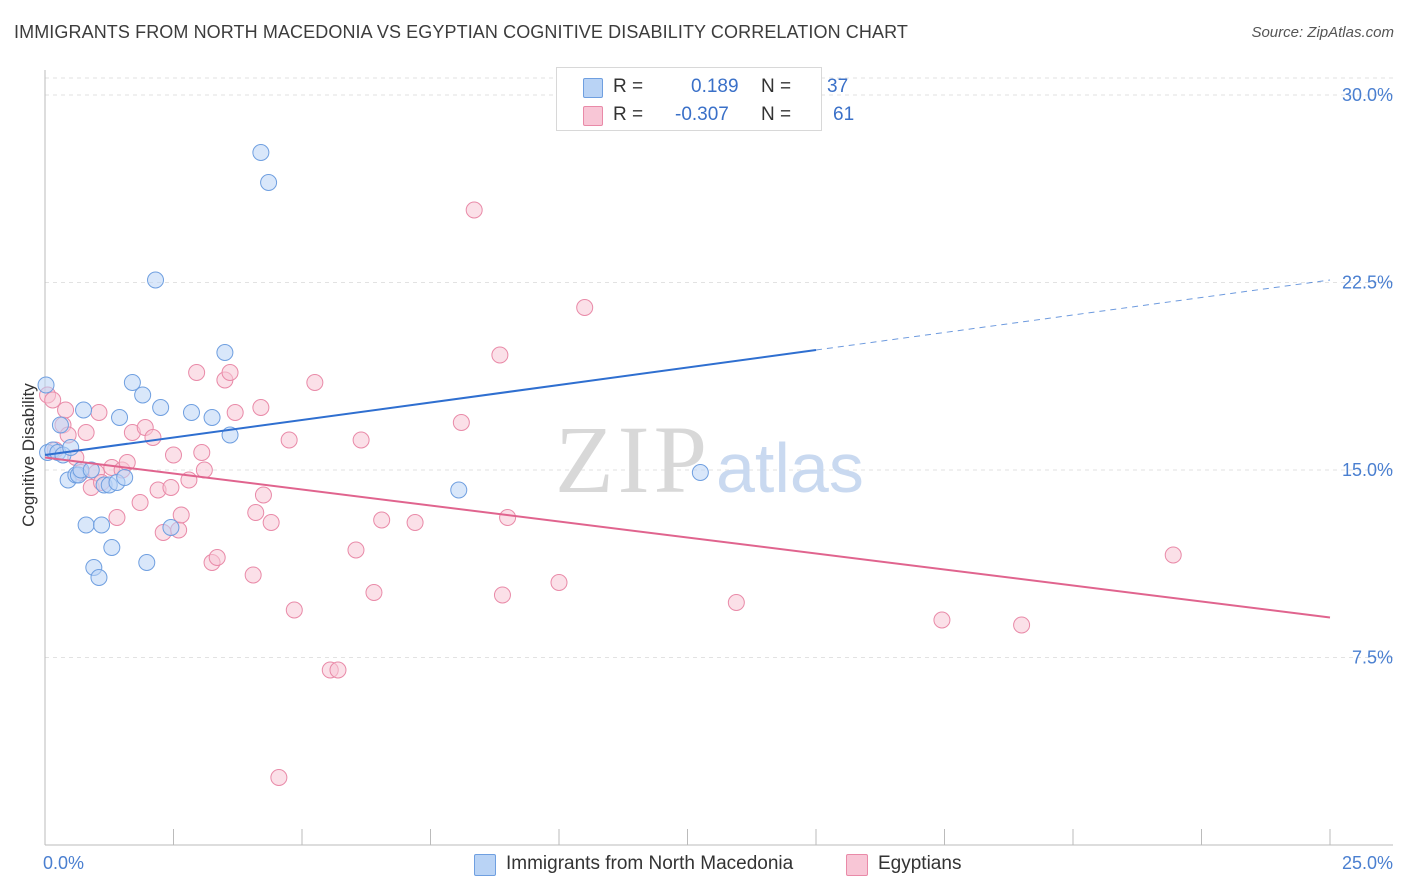 The width and height of the screenshot is (1406, 892). What do you see at coordinates (63, 863) in the screenshot?
I see `x-tick-label-min: 0.0%` at bounding box center [63, 863].